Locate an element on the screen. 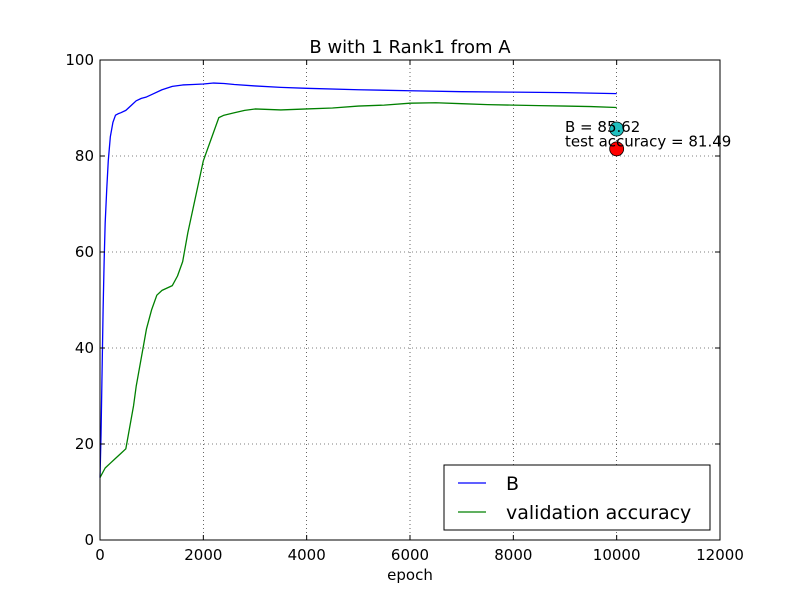 The width and height of the screenshot is (800, 600). x-tick-label: 10000 is located at coordinates (617, 555).